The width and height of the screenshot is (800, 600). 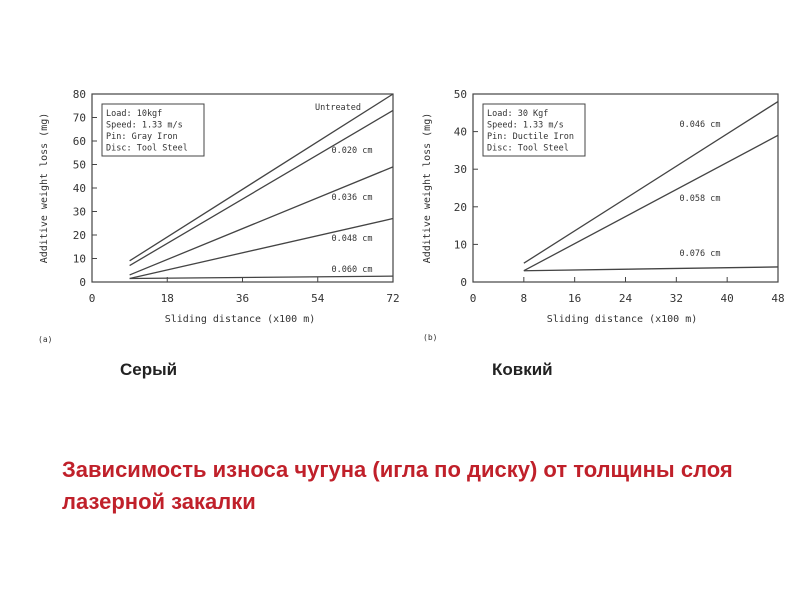 I want to click on condition-text: Load: 30 Kgf, so click(x=517, y=114).